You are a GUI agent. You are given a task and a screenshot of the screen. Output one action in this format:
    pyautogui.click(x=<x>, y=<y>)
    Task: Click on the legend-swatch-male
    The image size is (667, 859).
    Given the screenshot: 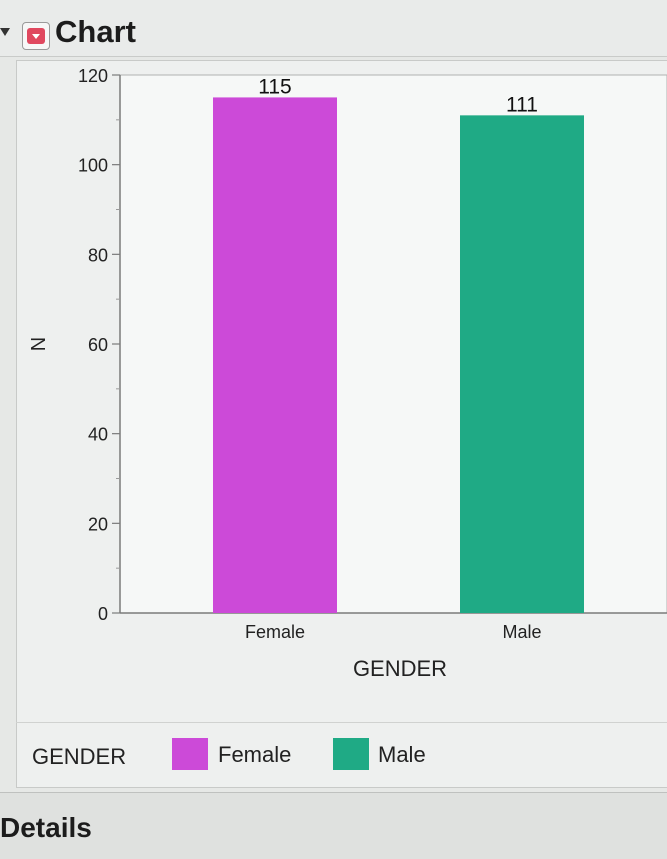 What is the action you would take?
    pyautogui.click(x=351, y=754)
    